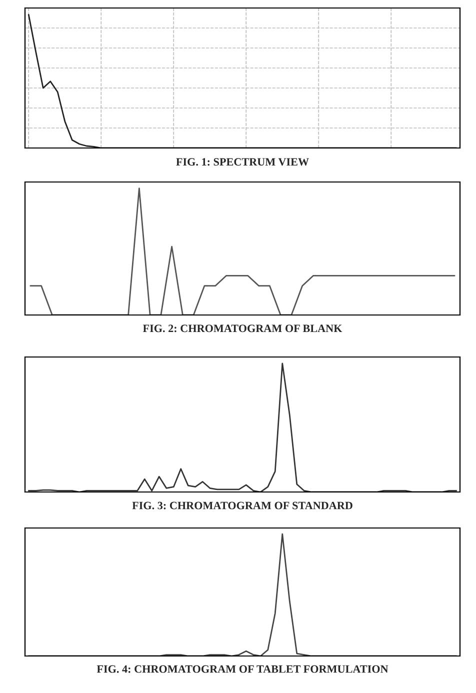 The width and height of the screenshot is (476, 693). What do you see at coordinates (242, 506) in the screenshot?
I see `text: FIG. 3: CHROMATOGRAM OF STANDARD` at bounding box center [242, 506].